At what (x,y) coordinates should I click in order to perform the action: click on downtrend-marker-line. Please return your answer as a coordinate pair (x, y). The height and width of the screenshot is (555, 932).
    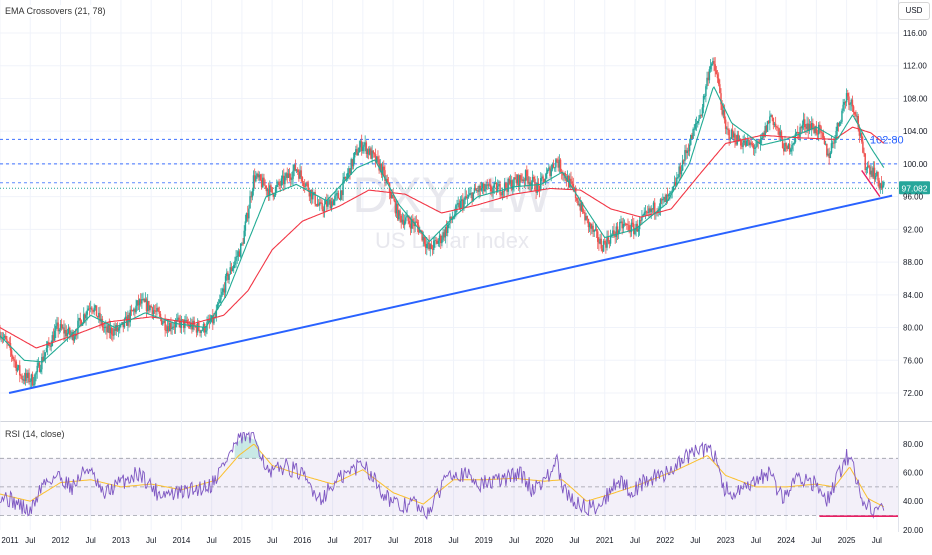
    Looking at the image, I should click on (871, 184).